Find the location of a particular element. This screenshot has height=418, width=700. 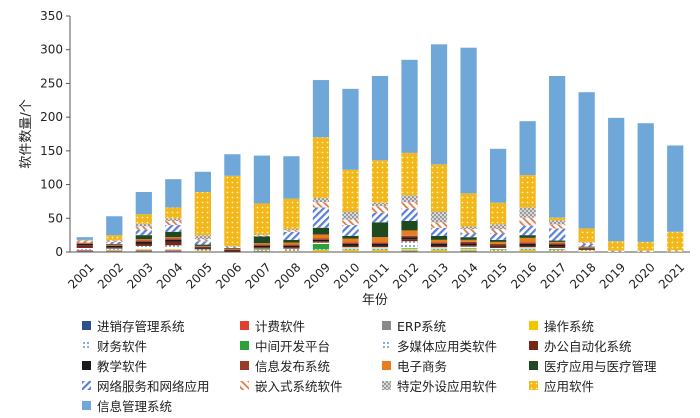

x-tick-label: 2019 is located at coordinates (612, 275).